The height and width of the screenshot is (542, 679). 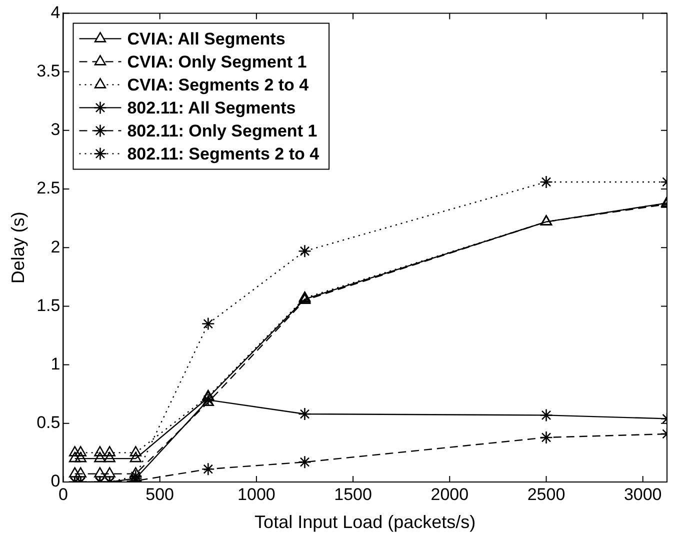 I want to click on y-tick-label: 2.5, so click(x=48, y=188).